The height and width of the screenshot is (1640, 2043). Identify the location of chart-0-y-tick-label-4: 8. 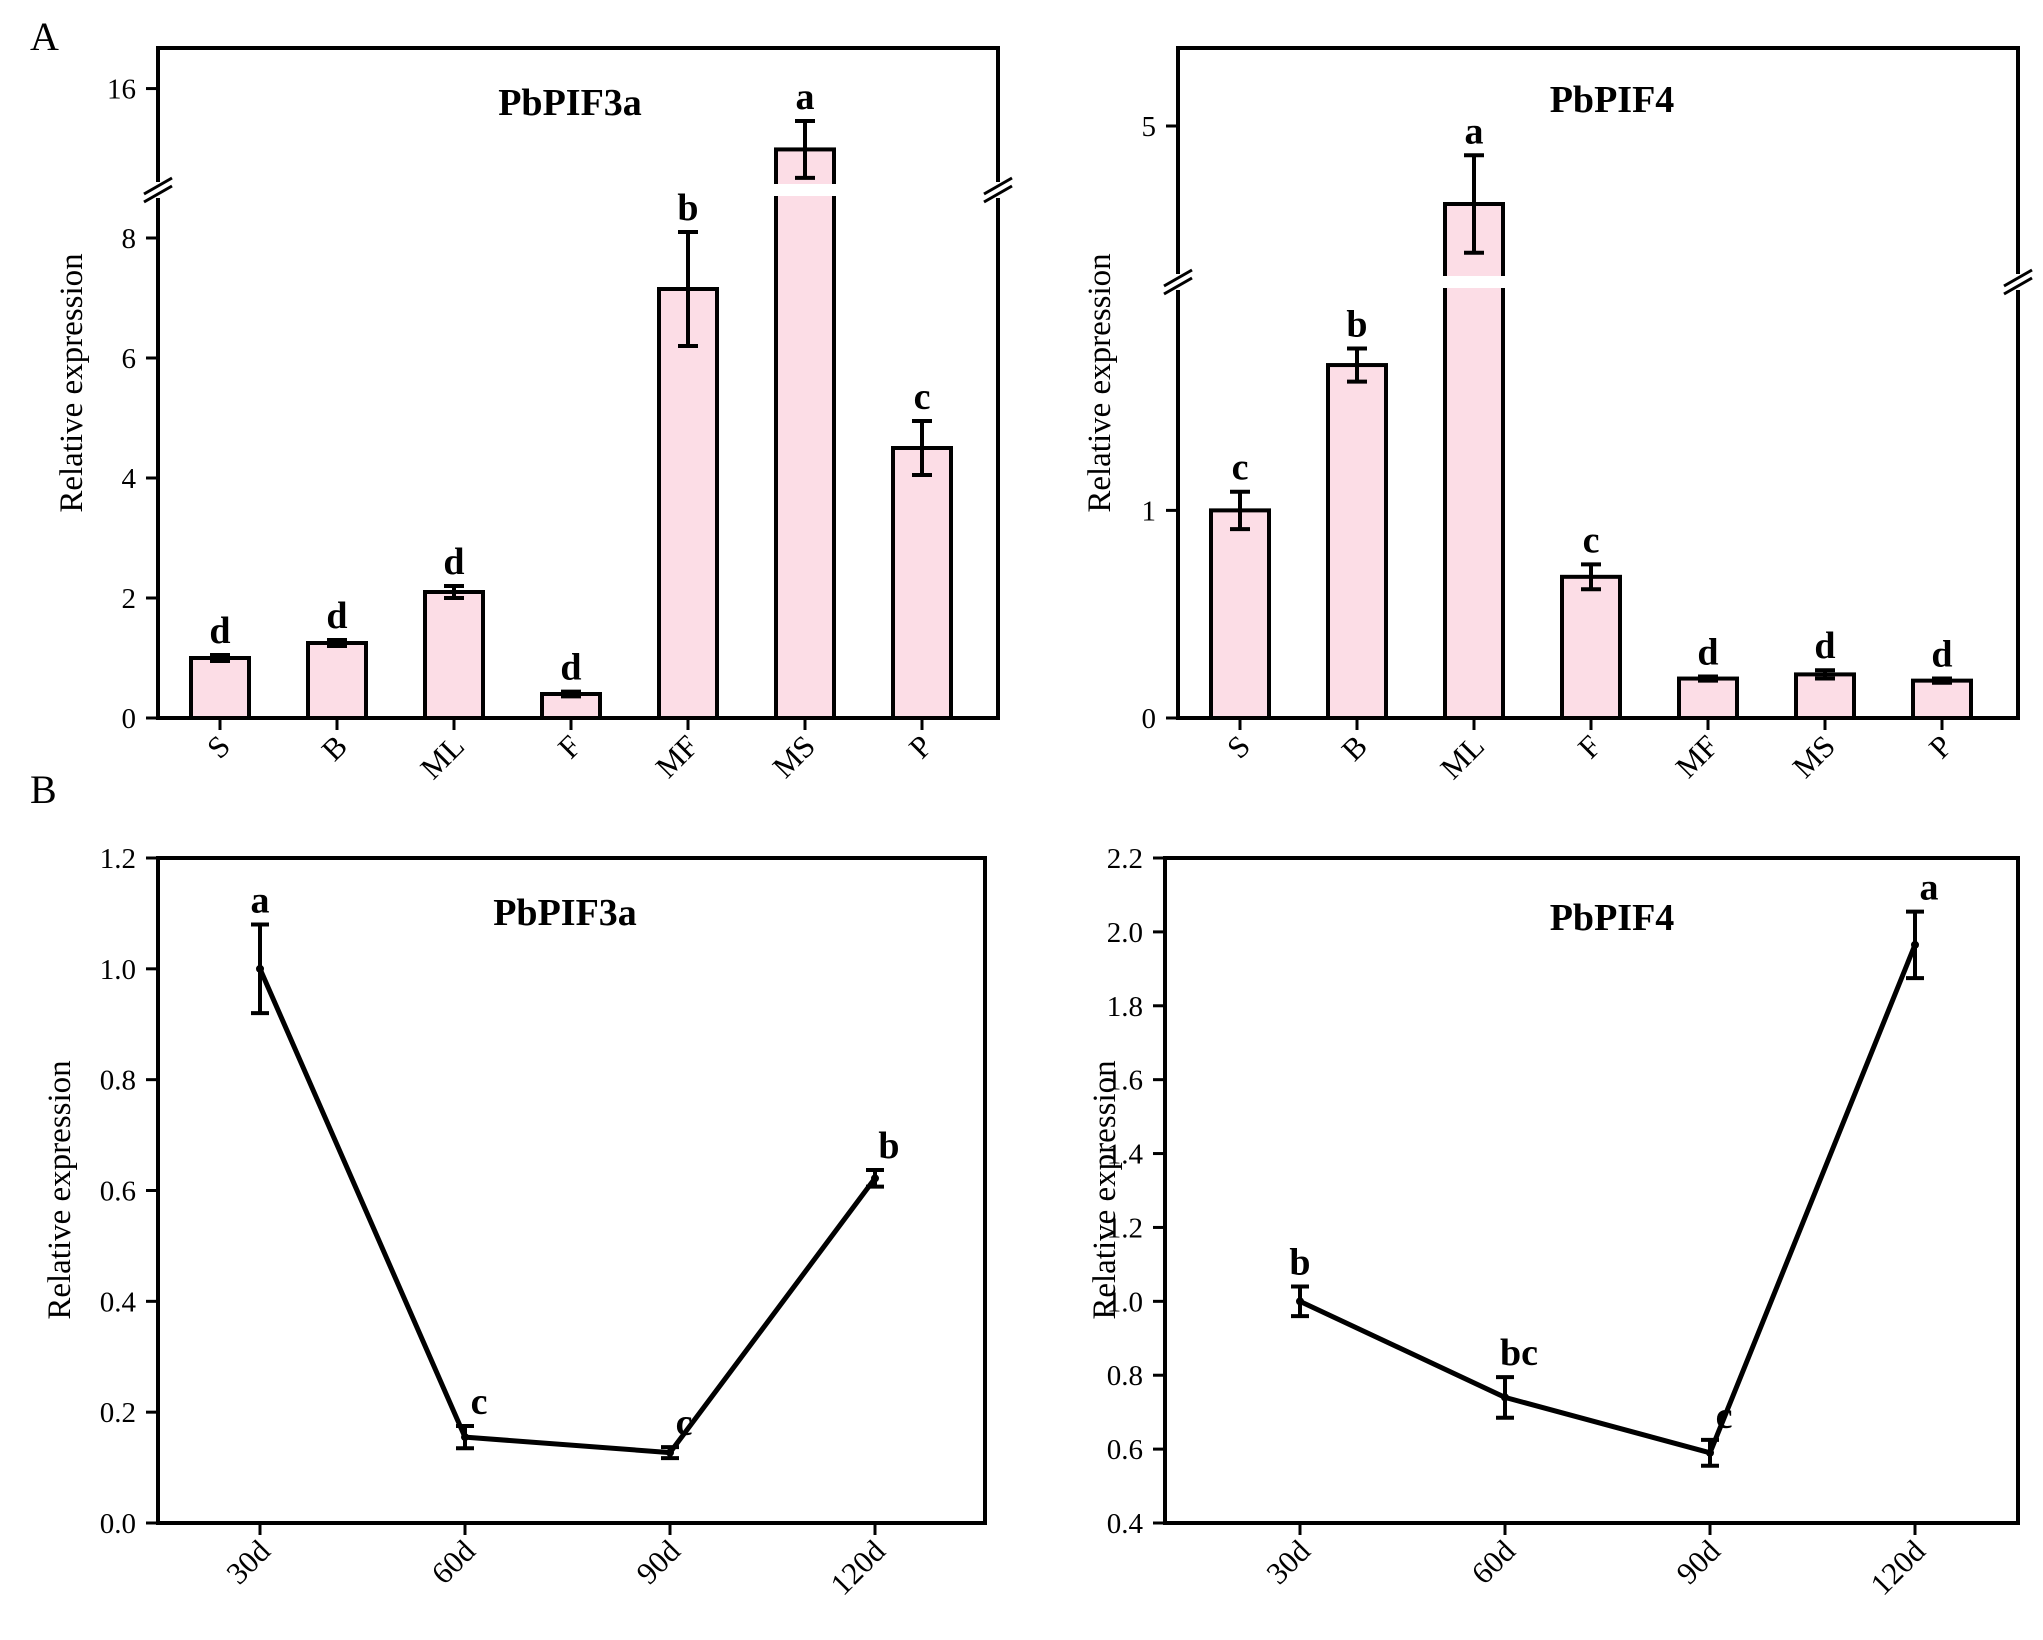
(129, 239).